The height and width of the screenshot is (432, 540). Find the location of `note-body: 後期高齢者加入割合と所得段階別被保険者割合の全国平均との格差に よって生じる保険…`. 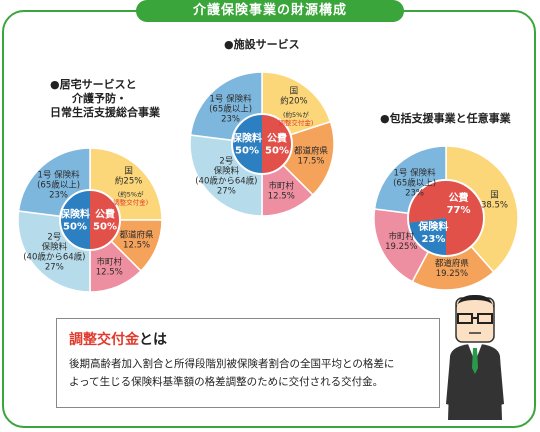

note-body: 後期高齢者加入割合と所得段階別被保険者割合の全国平均との格差に よって生じる保険… is located at coordinates (249, 373).